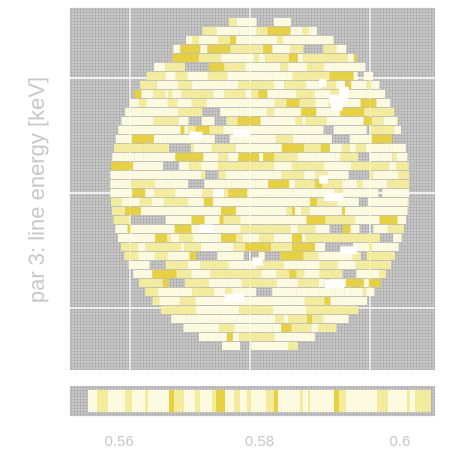 The width and height of the screenshot is (453, 465). What do you see at coordinates (257, 441) in the screenshot?
I see `x-tick-labels: 0.56 0.58 0.6` at bounding box center [257, 441].